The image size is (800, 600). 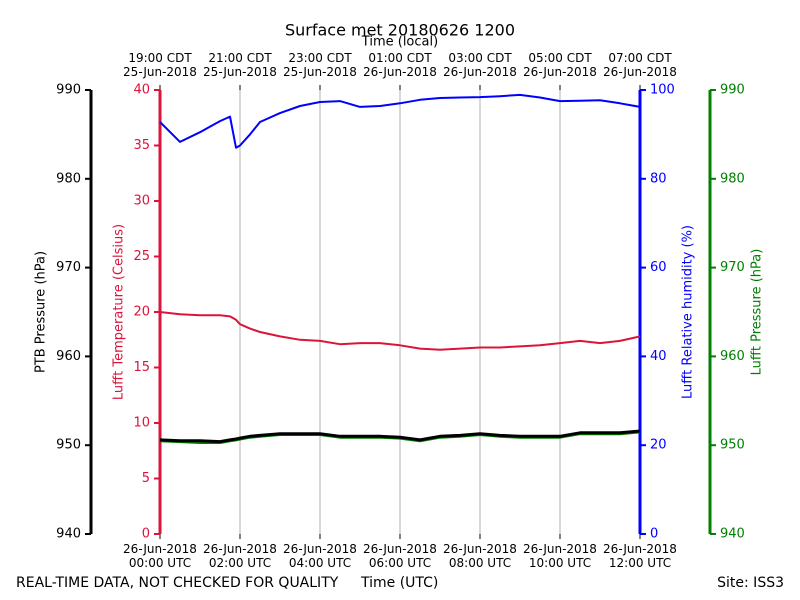 What do you see at coordinates (141, 256) in the screenshot?
I see `y-tick-label: 25` at bounding box center [141, 256].